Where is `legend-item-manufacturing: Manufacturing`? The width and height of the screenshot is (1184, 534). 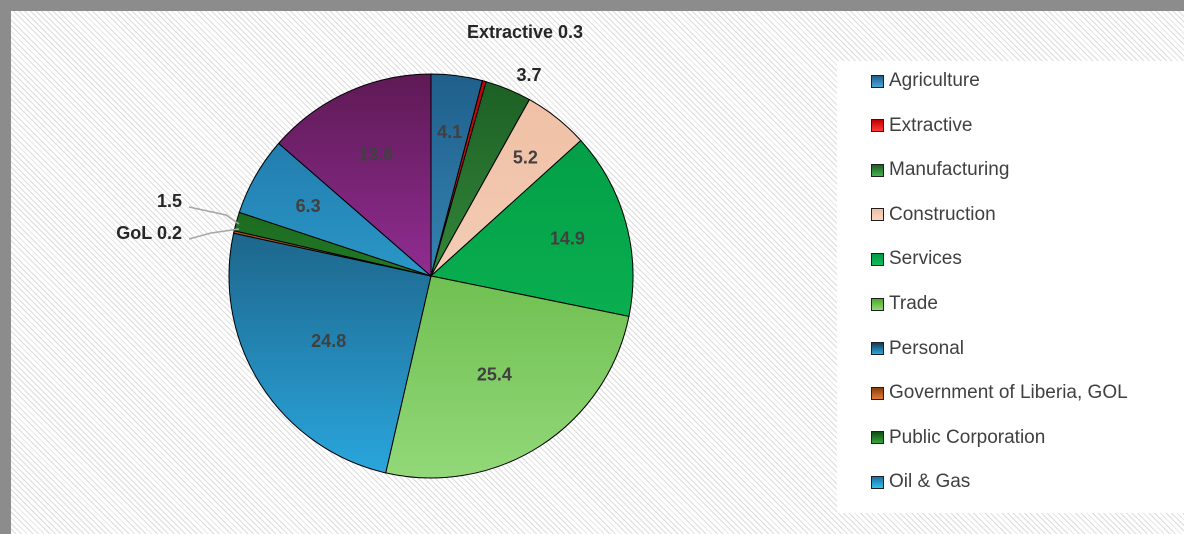 legend-item-manufacturing: Manufacturing is located at coordinates (940, 170).